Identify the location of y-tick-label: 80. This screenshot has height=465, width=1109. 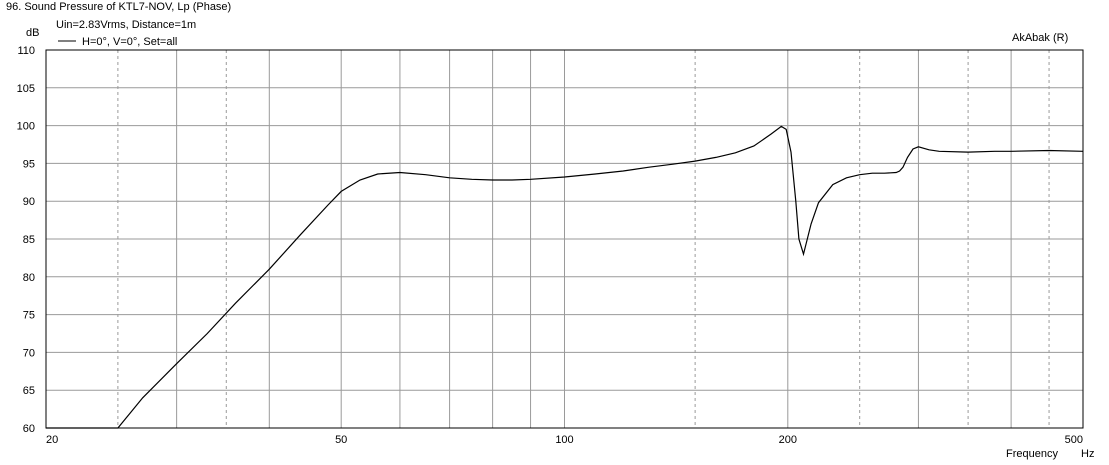
(29, 278).